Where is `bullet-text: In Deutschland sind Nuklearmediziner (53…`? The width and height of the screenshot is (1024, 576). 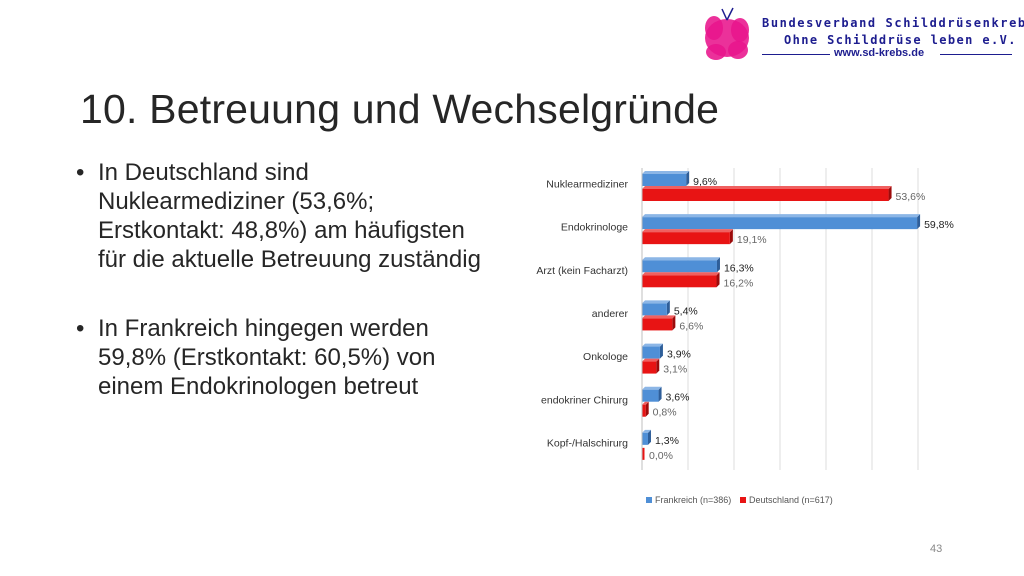
bullet-text: In Deutschland sind Nuklearmediziner (53… is located at coordinates (289, 216).